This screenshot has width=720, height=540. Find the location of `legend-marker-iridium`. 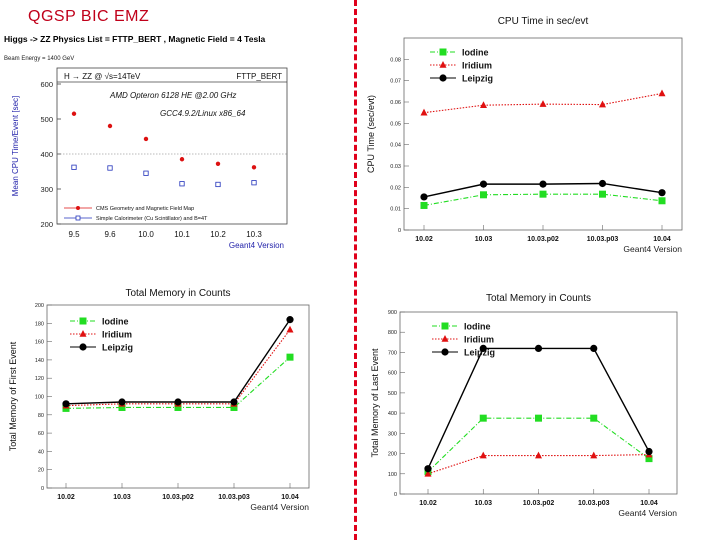

legend-marker-iridium is located at coordinates (445, 338).